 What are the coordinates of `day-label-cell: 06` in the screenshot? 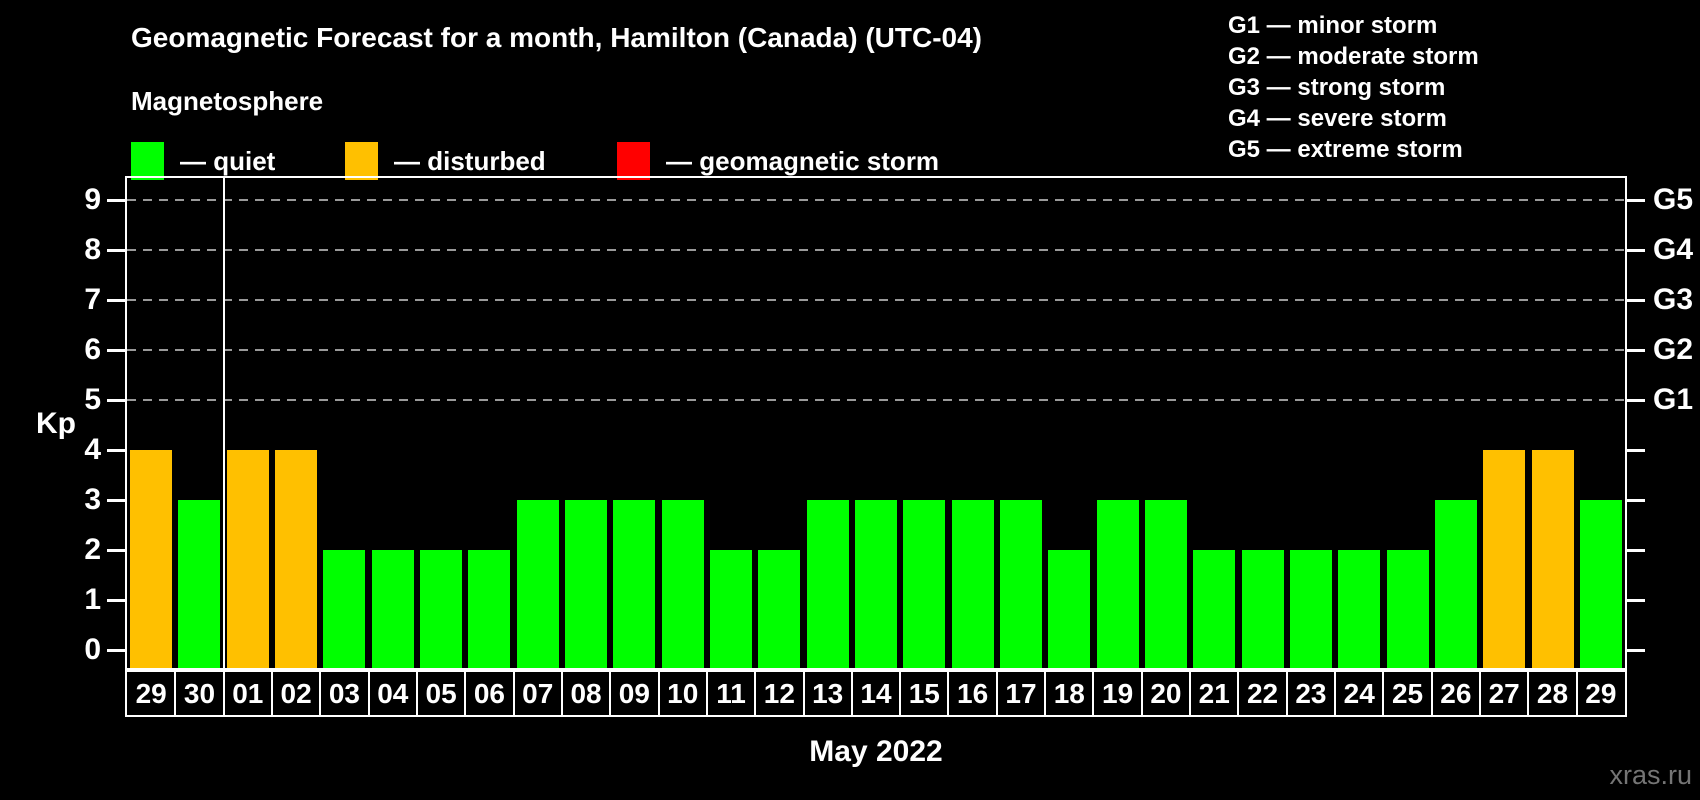 It's located at (489, 693).